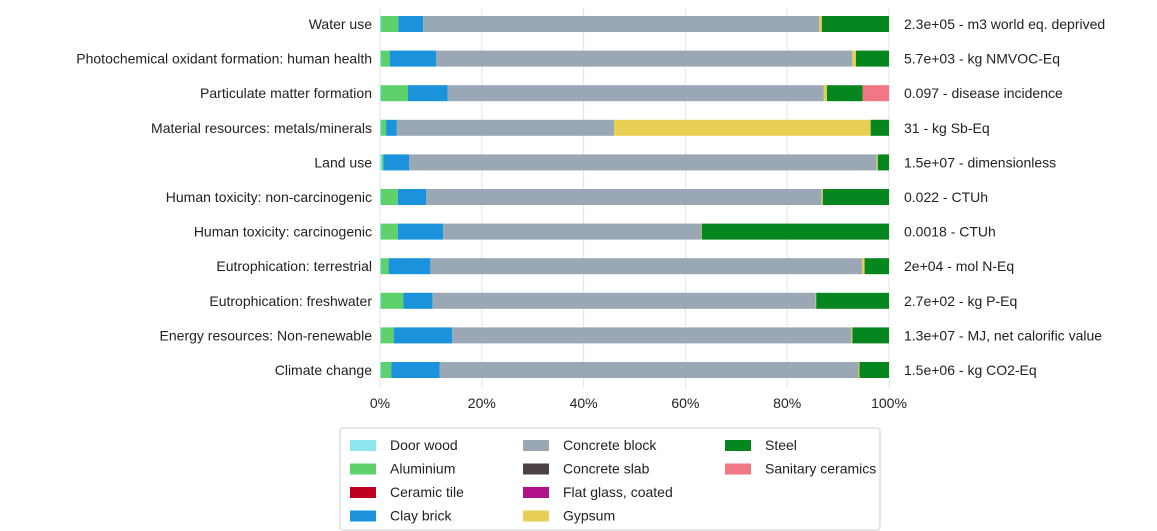  What do you see at coordinates (380, 403) in the screenshot?
I see `x-tick-label: 0%` at bounding box center [380, 403].